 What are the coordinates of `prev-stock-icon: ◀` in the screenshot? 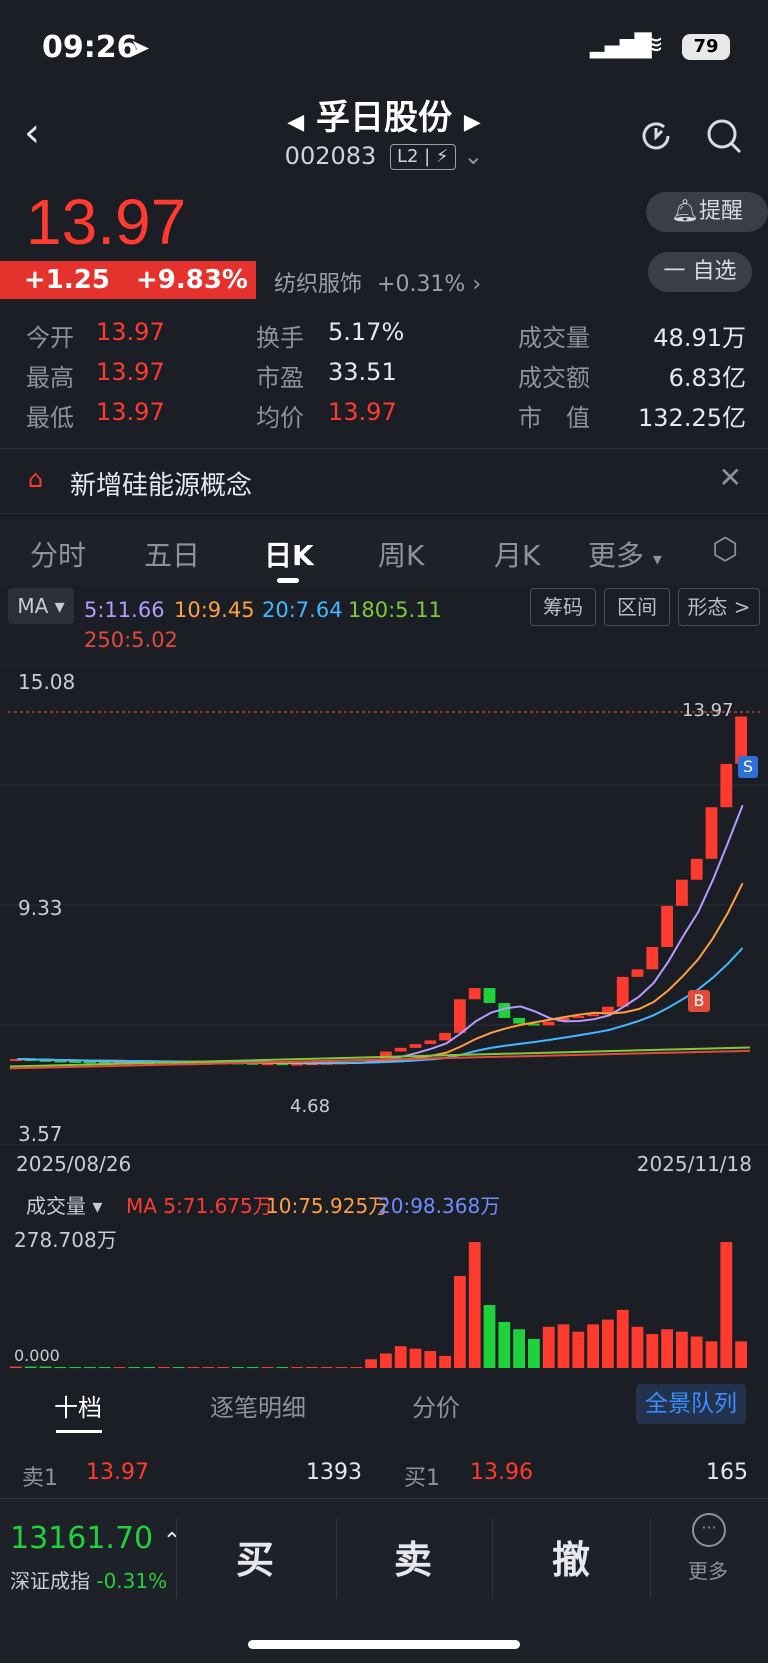 It's located at (296, 122).